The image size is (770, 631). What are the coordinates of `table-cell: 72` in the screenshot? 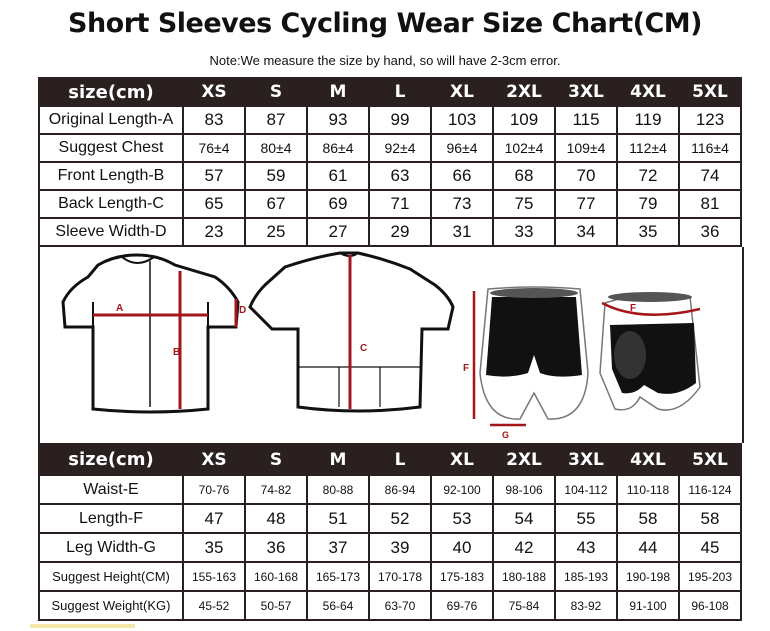 It's located at (648, 176).